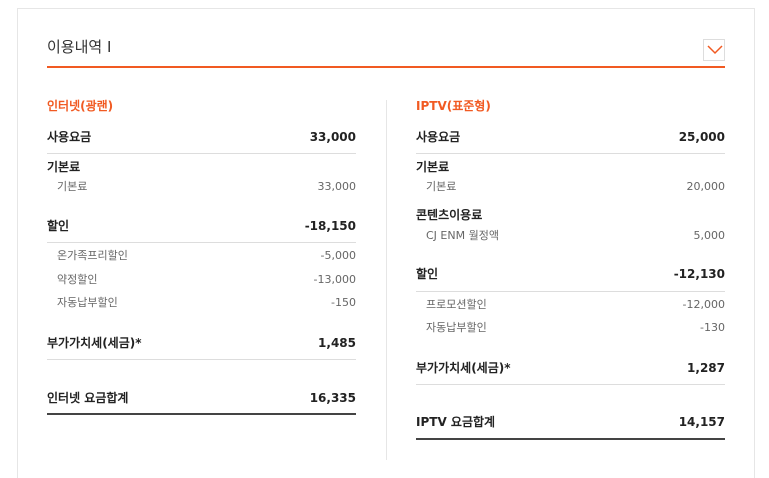  Describe the element at coordinates (449, 215) in the screenshot. I see `label: 콘텐츠이용료` at that location.